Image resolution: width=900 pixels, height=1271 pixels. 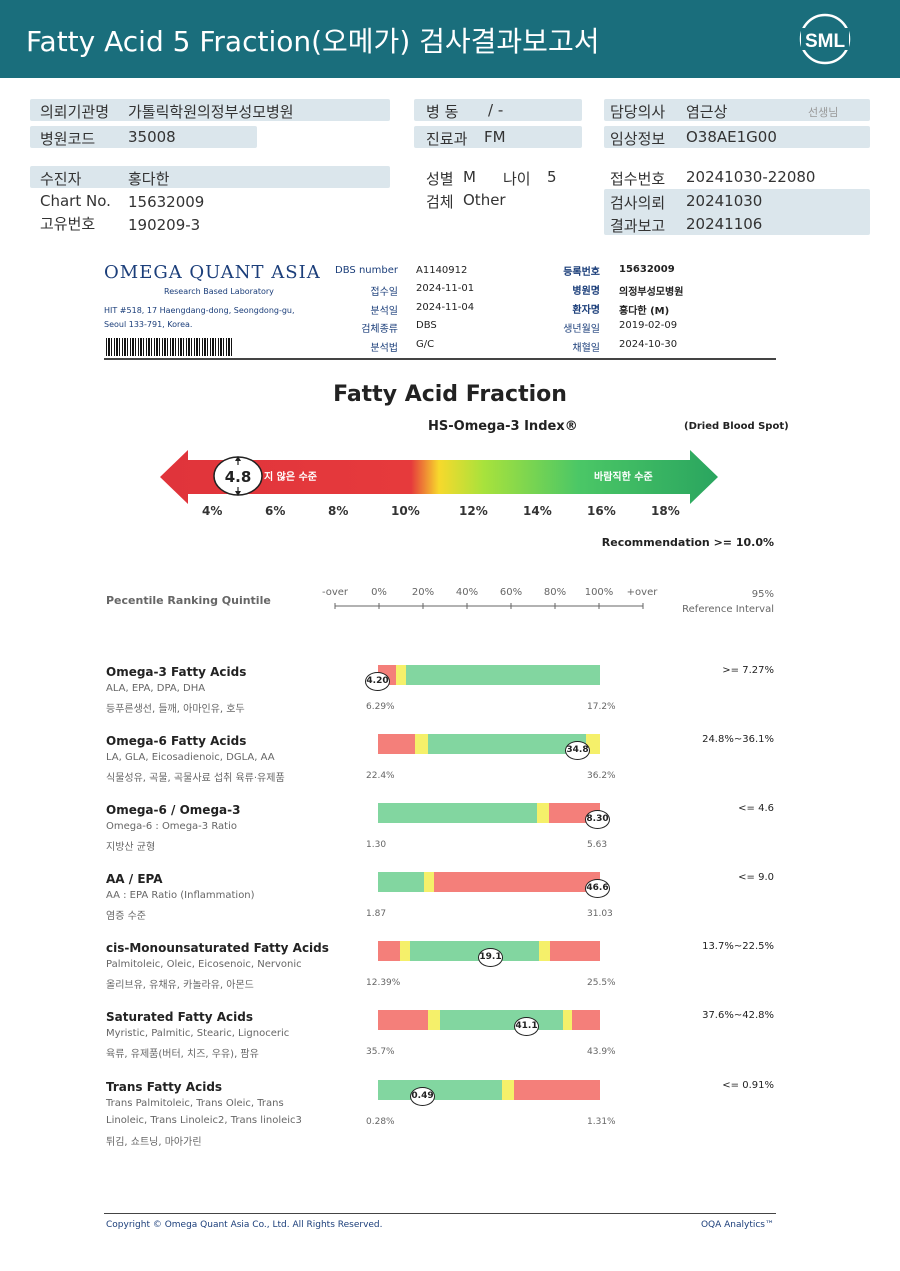 What do you see at coordinates (473, 511) in the screenshot?
I see `tick-12: 12%` at bounding box center [473, 511].